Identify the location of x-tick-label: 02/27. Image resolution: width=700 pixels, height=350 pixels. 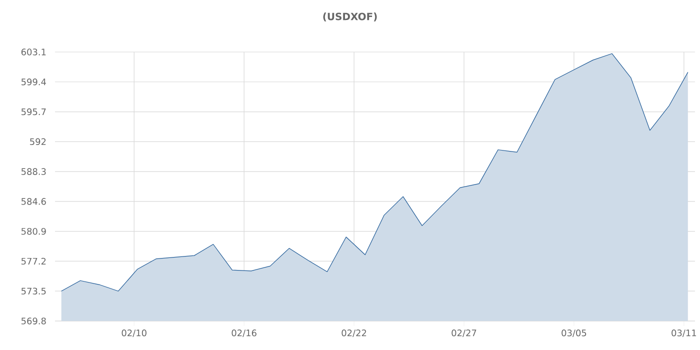
(464, 333).